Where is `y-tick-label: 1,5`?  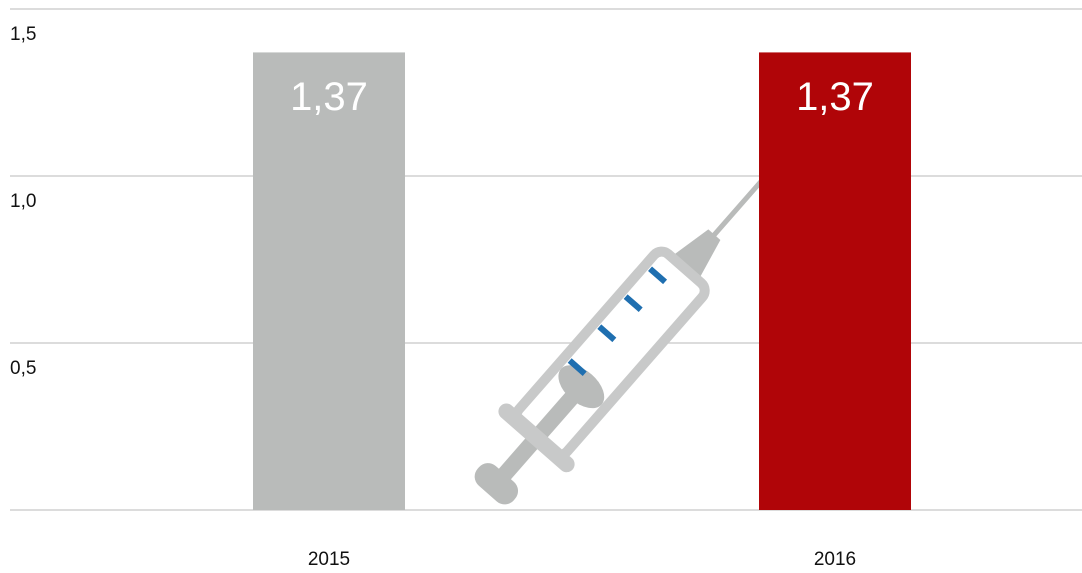
y-tick-label: 1,5 is located at coordinates (23, 34).